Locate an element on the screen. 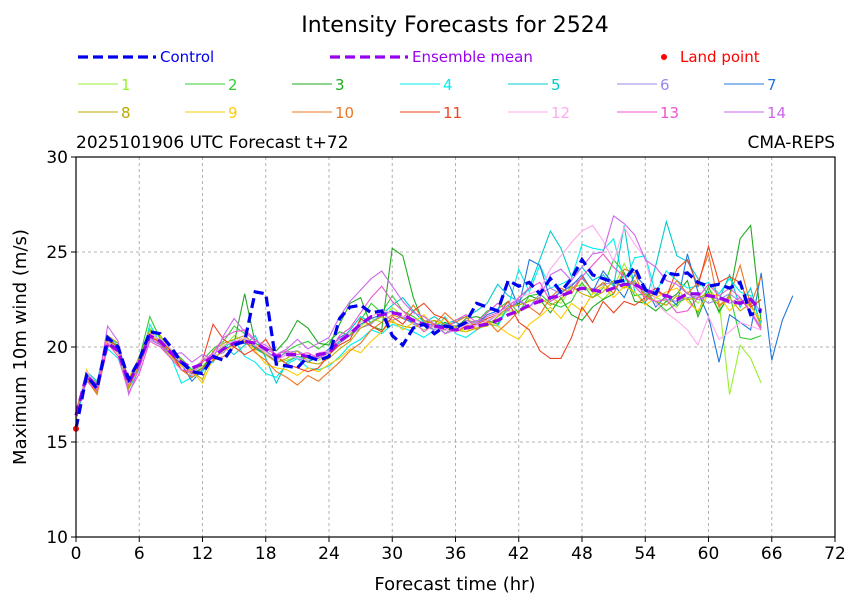 Image resolution: width=860 pixels, height=610 pixels. chart-subtitle-left: 2025101906 UTC Forecast t+72 is located at coordinates (212, 143).